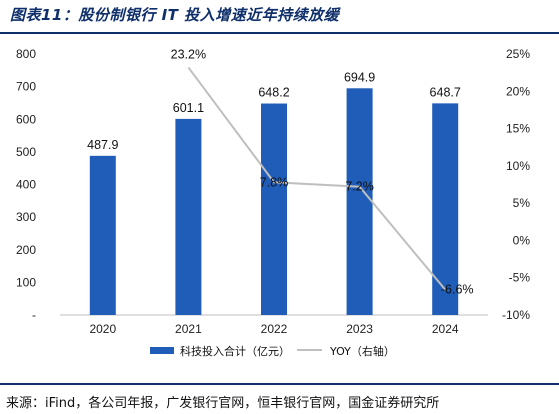 This screenshot has width=559, height=414. What do you see at coordinates (359, 187) in the screenshot?
I see `yoy-value-label: 7.2%` at bounding box center [359, 187].